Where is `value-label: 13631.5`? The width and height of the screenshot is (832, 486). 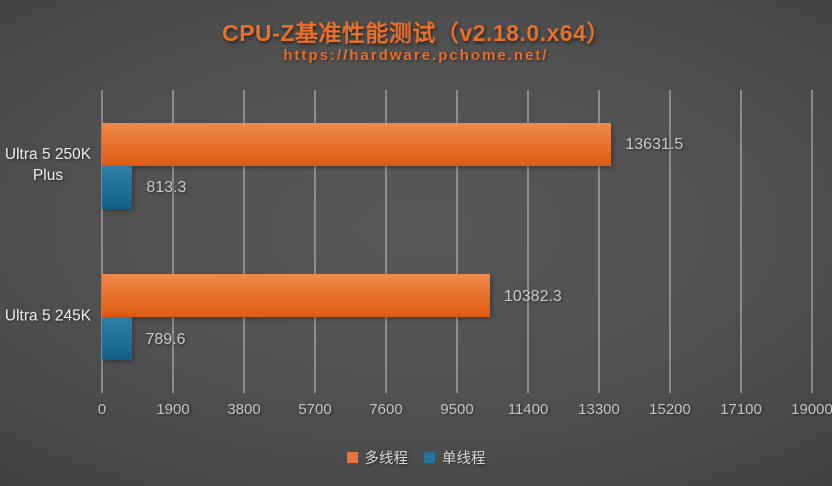 value-label: 13631.5 is located at coordinates (654, 145).